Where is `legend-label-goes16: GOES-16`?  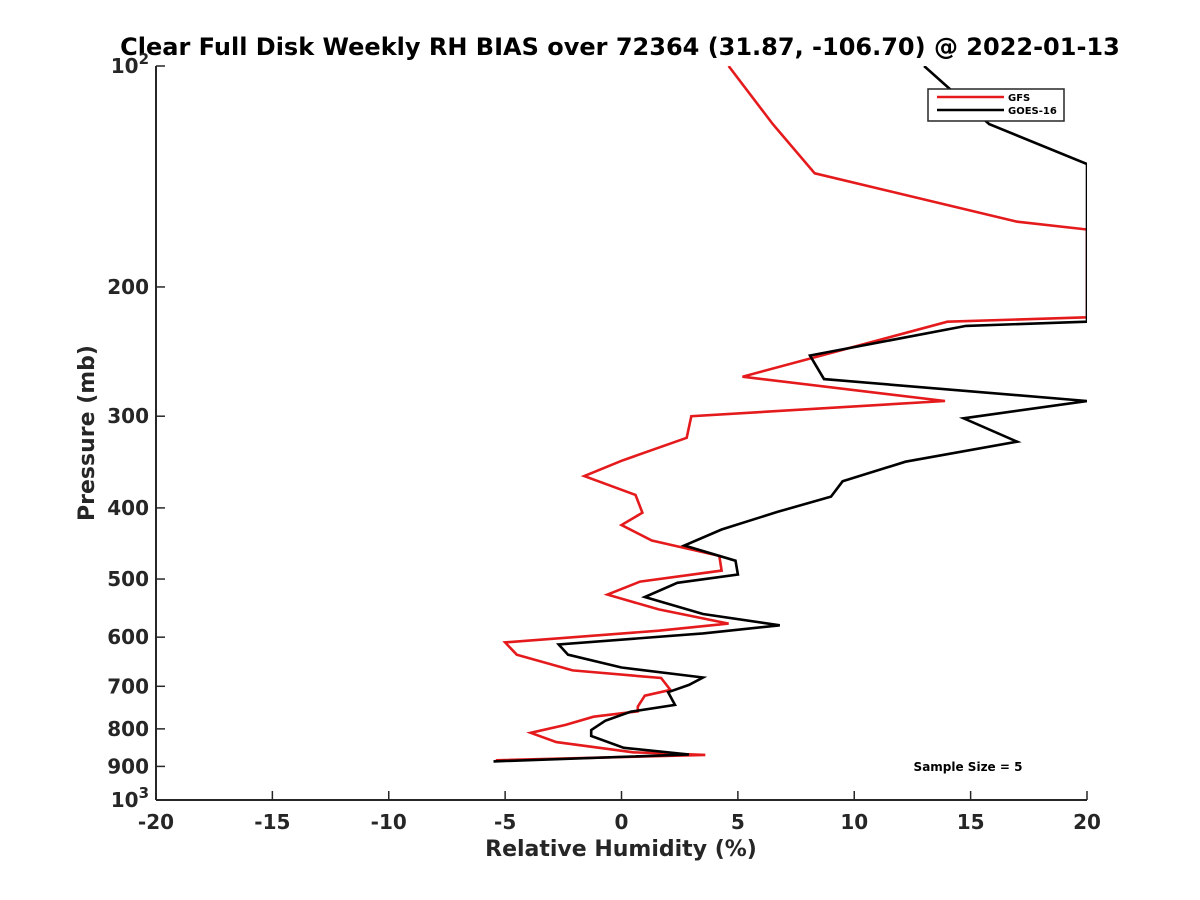 legend-label-goes16: GOES-16 is located at coordinates (1032, 111).